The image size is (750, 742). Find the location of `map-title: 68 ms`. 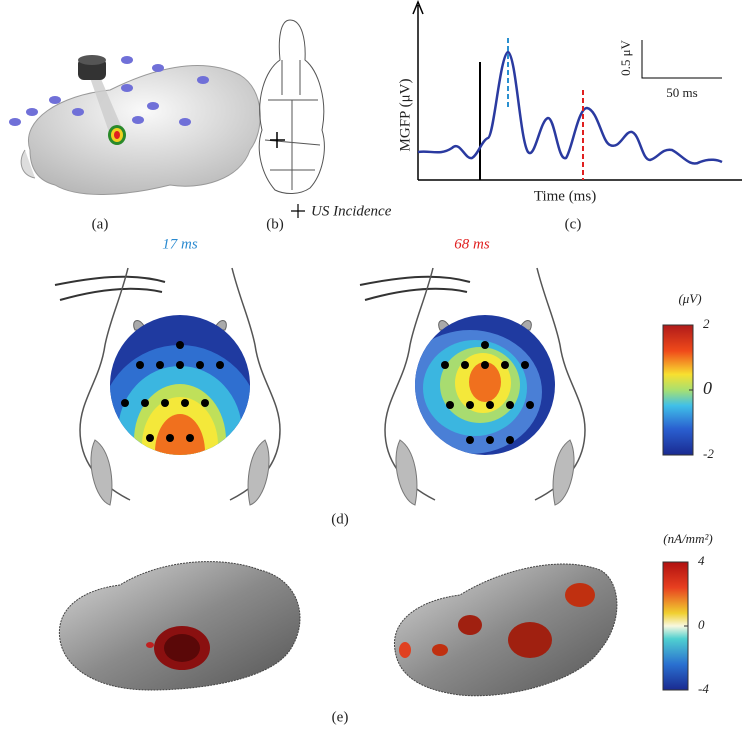

map-title: 68 ms is located at coordinates (472, 244).